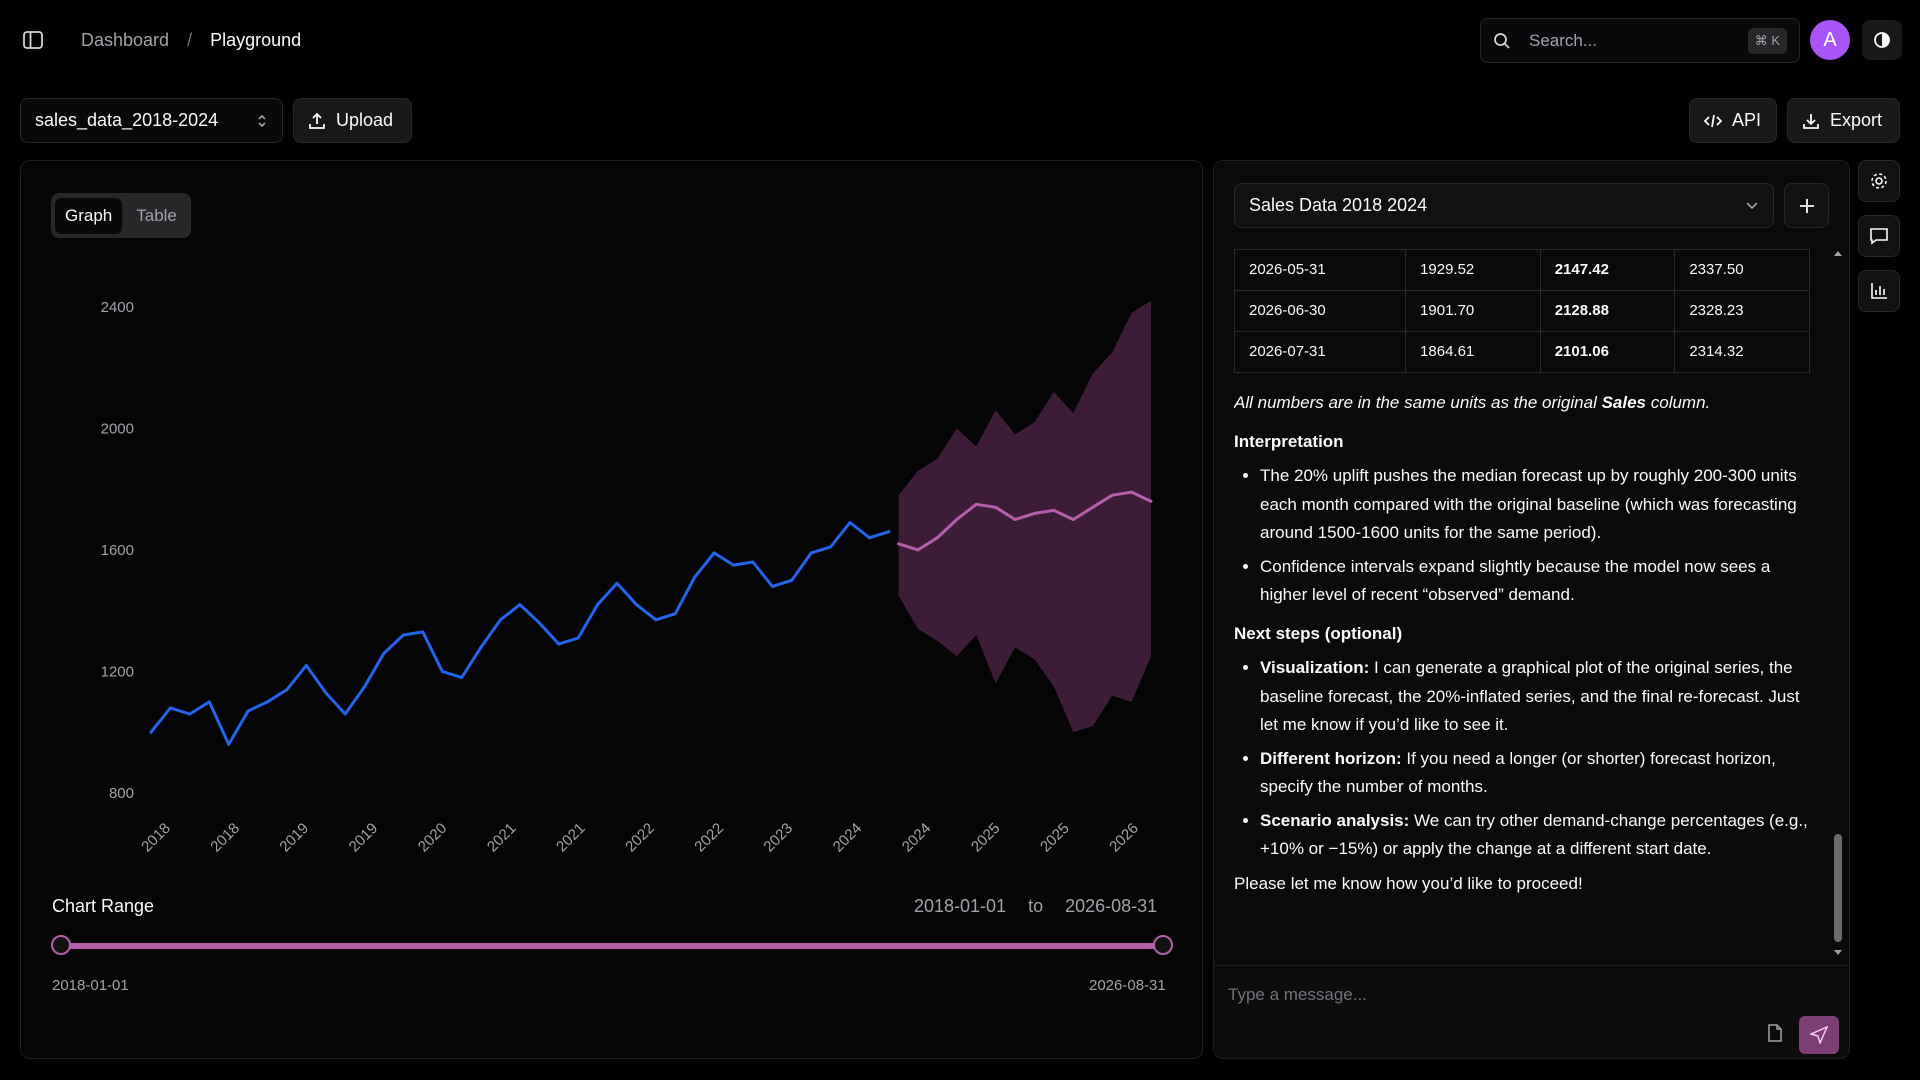  What do you see at coordinates (317, 120) in the screenshot?
I see `upload-icon` at bounding box center [317, 120].